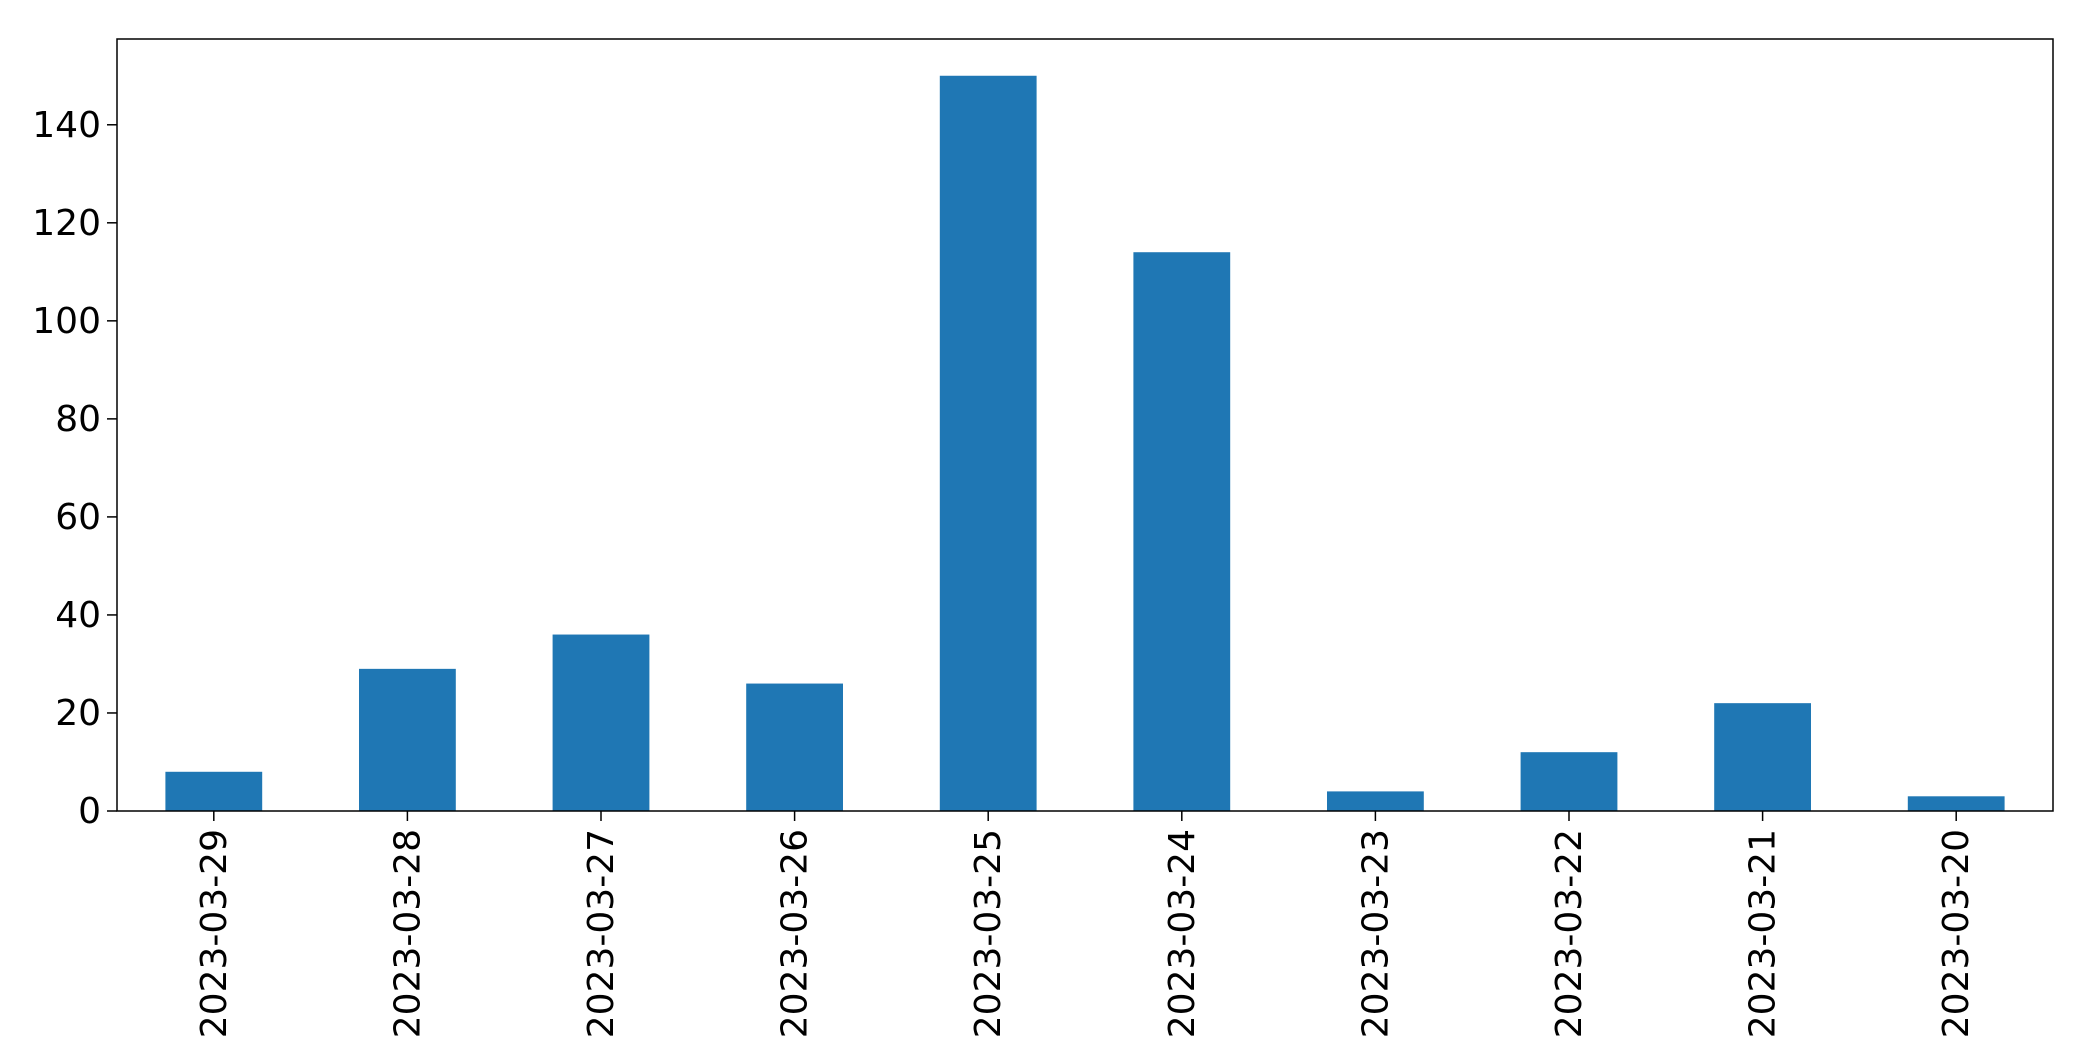 This screenshot has width=2093, height=1061. What do you see at coordinates (78, 615) in the screenshot?
I see `y-tick-label: 40` at bounding box center [78, 615].